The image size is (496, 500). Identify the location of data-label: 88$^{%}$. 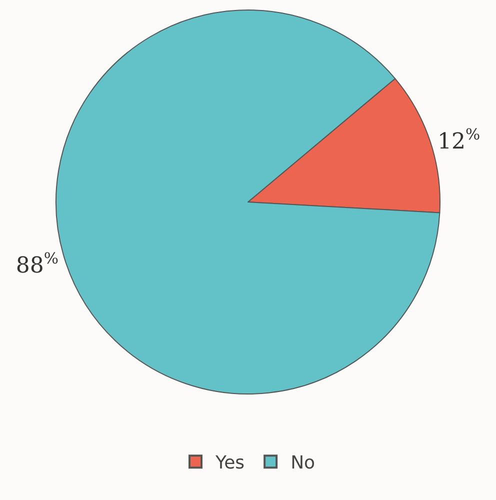
(37, 264).